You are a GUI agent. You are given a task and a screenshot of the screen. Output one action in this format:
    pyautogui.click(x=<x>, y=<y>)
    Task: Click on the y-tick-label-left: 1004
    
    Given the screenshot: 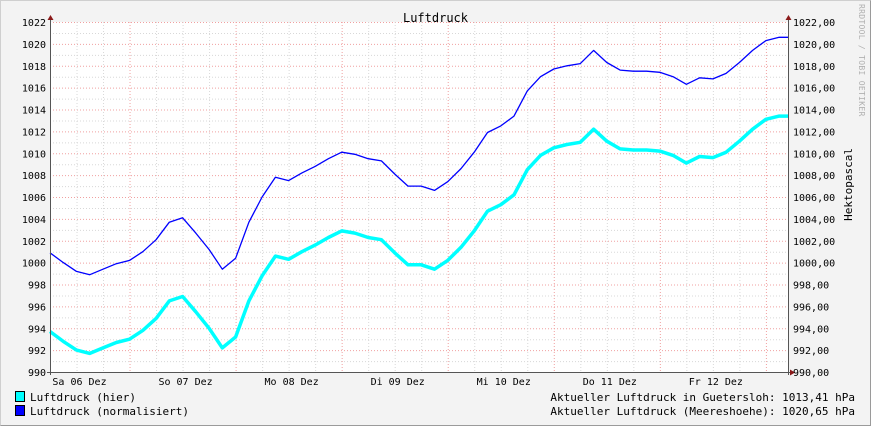 What is the action you would take?
    pyautogui.click(x=34, y=220)
    